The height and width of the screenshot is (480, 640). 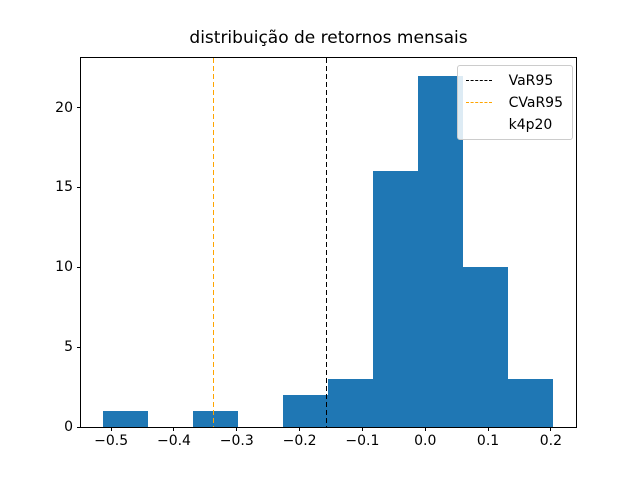 What do you see at coordinates (530, 124) in the screenshot?
I see `legend-label: k4p20` at bounding box center [530, 124].